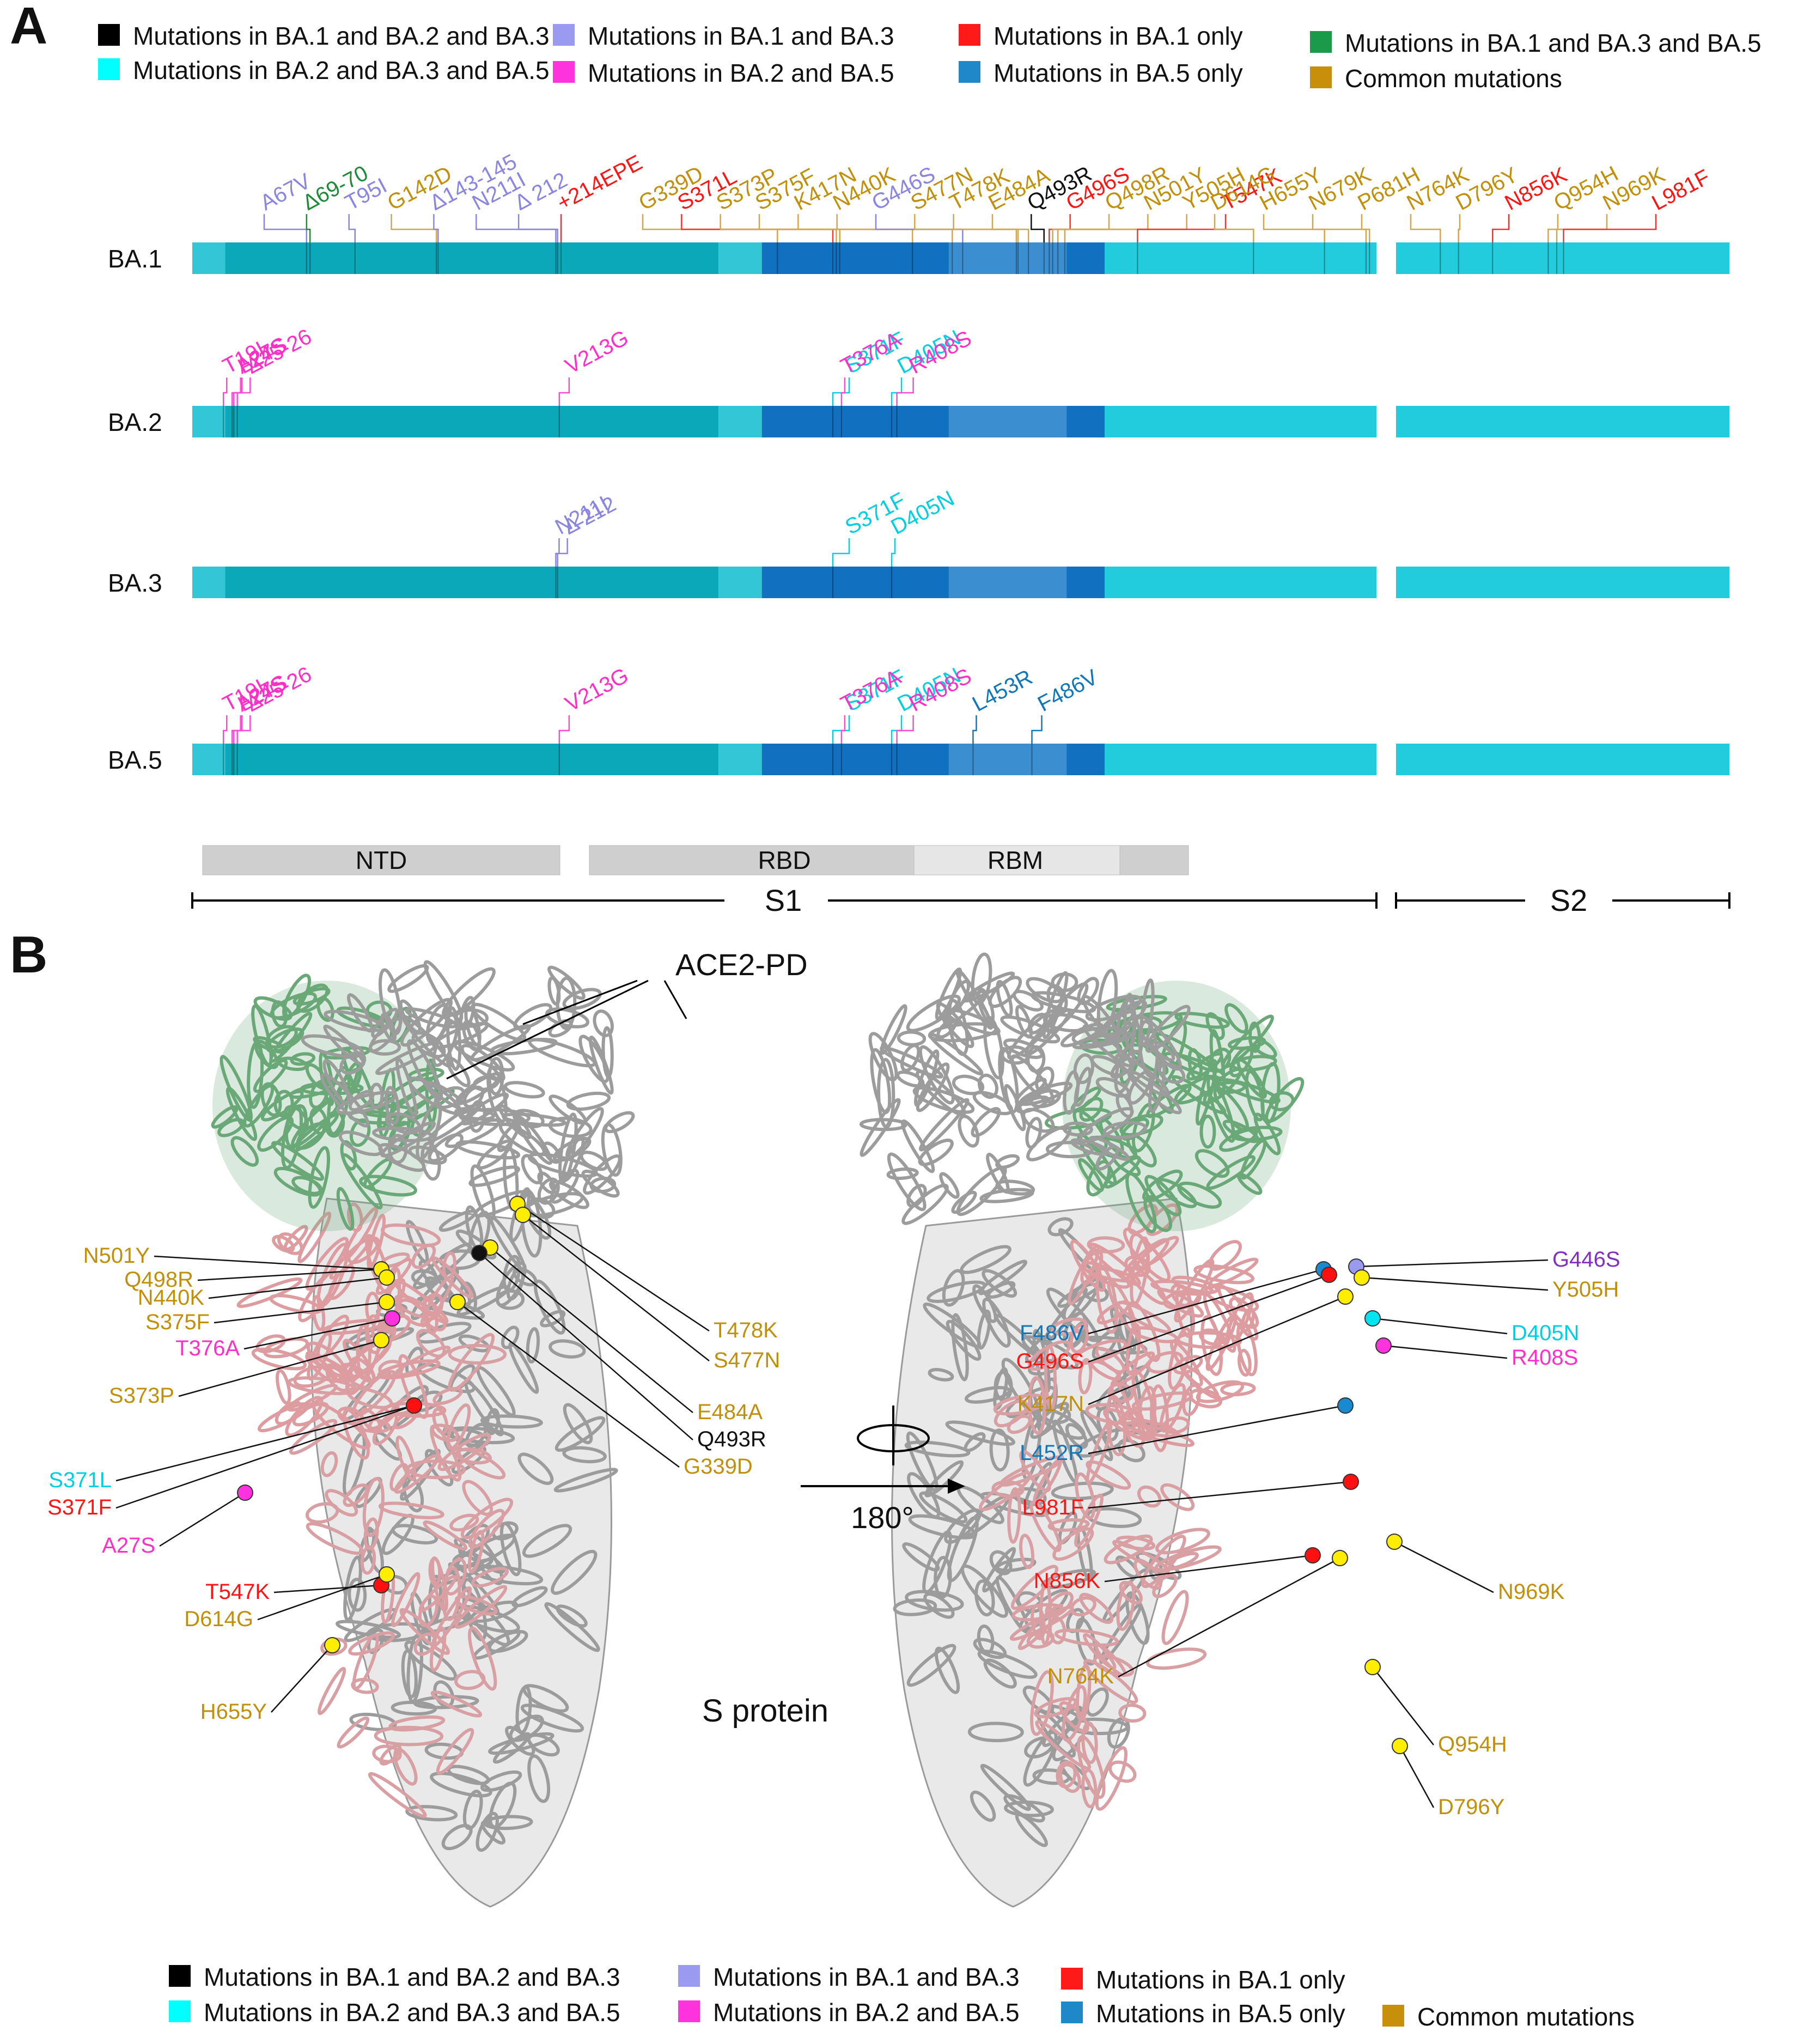 This screenshot has width=1804, height=2044. Describe the element at coordinates (1052, 1453) in the screenshot. I see `mutation-label: L452R` at that location.